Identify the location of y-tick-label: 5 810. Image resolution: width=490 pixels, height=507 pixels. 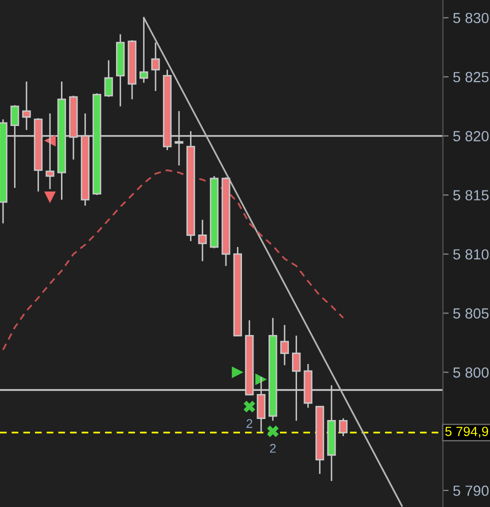
(471, 254).